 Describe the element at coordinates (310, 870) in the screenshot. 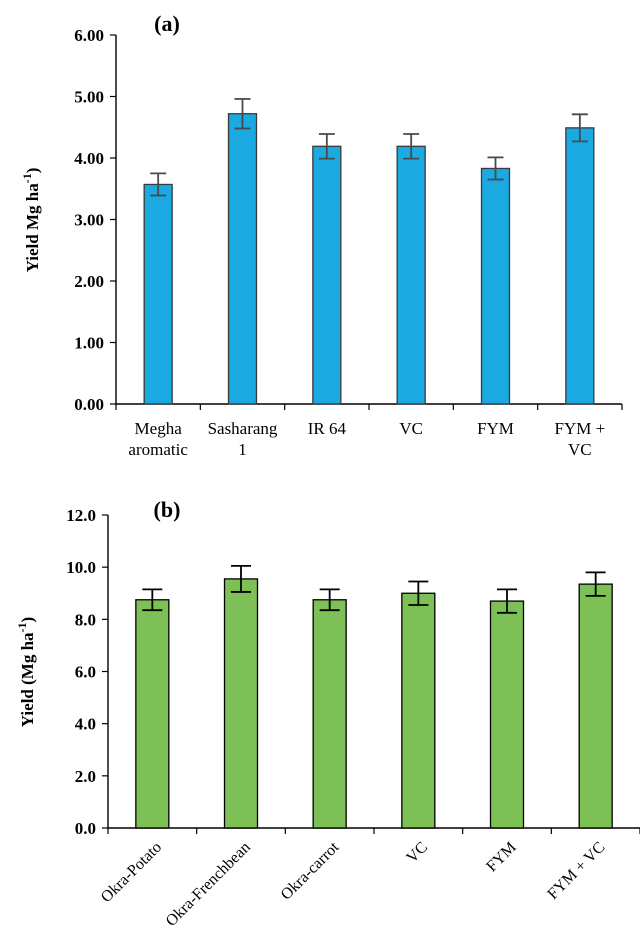

I see `x-category-label: Okra-carrot` at that location.